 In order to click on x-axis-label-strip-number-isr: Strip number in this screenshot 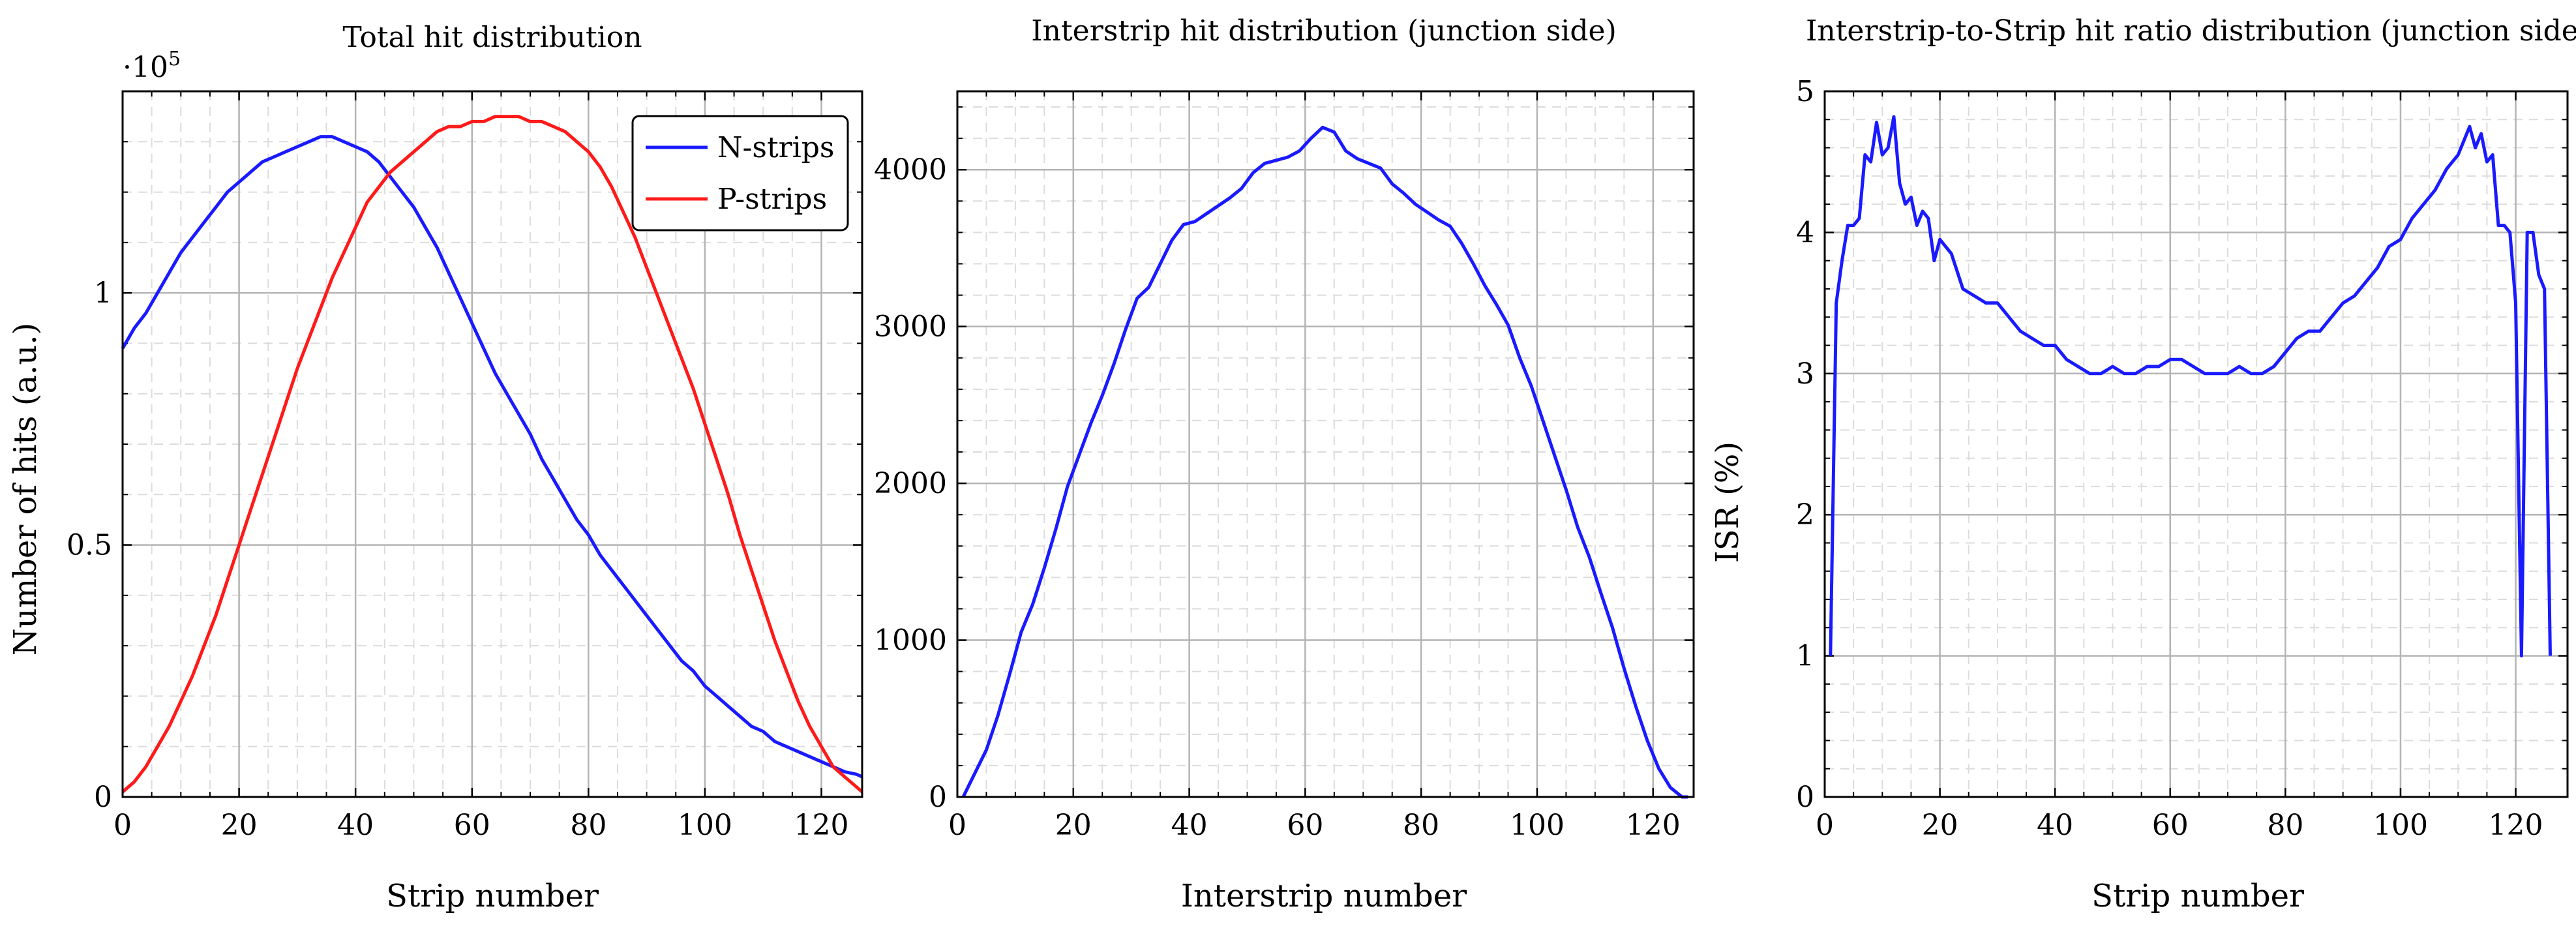, I will do `click(2197, 896)`.